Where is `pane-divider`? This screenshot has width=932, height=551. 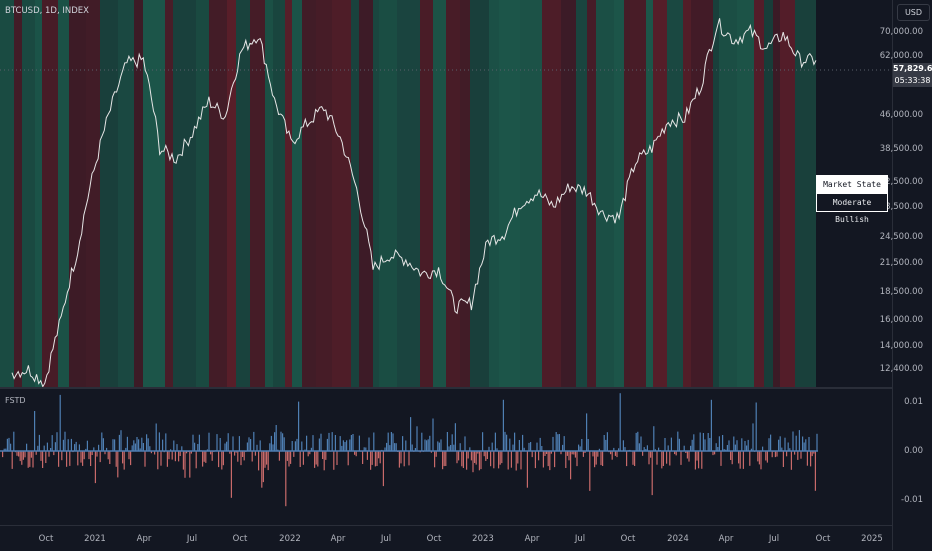
pane-divider is located at coordinates (466, 388).